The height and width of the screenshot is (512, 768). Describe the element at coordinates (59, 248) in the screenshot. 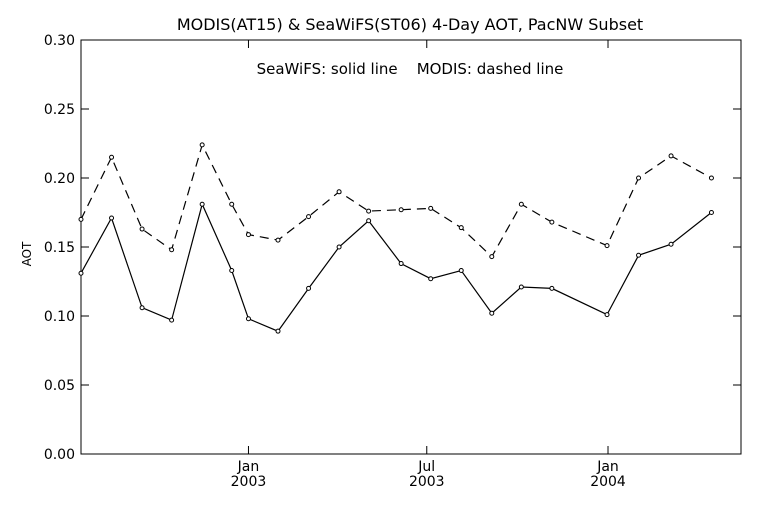

I see `y-tick-label: 0.15` at that location.